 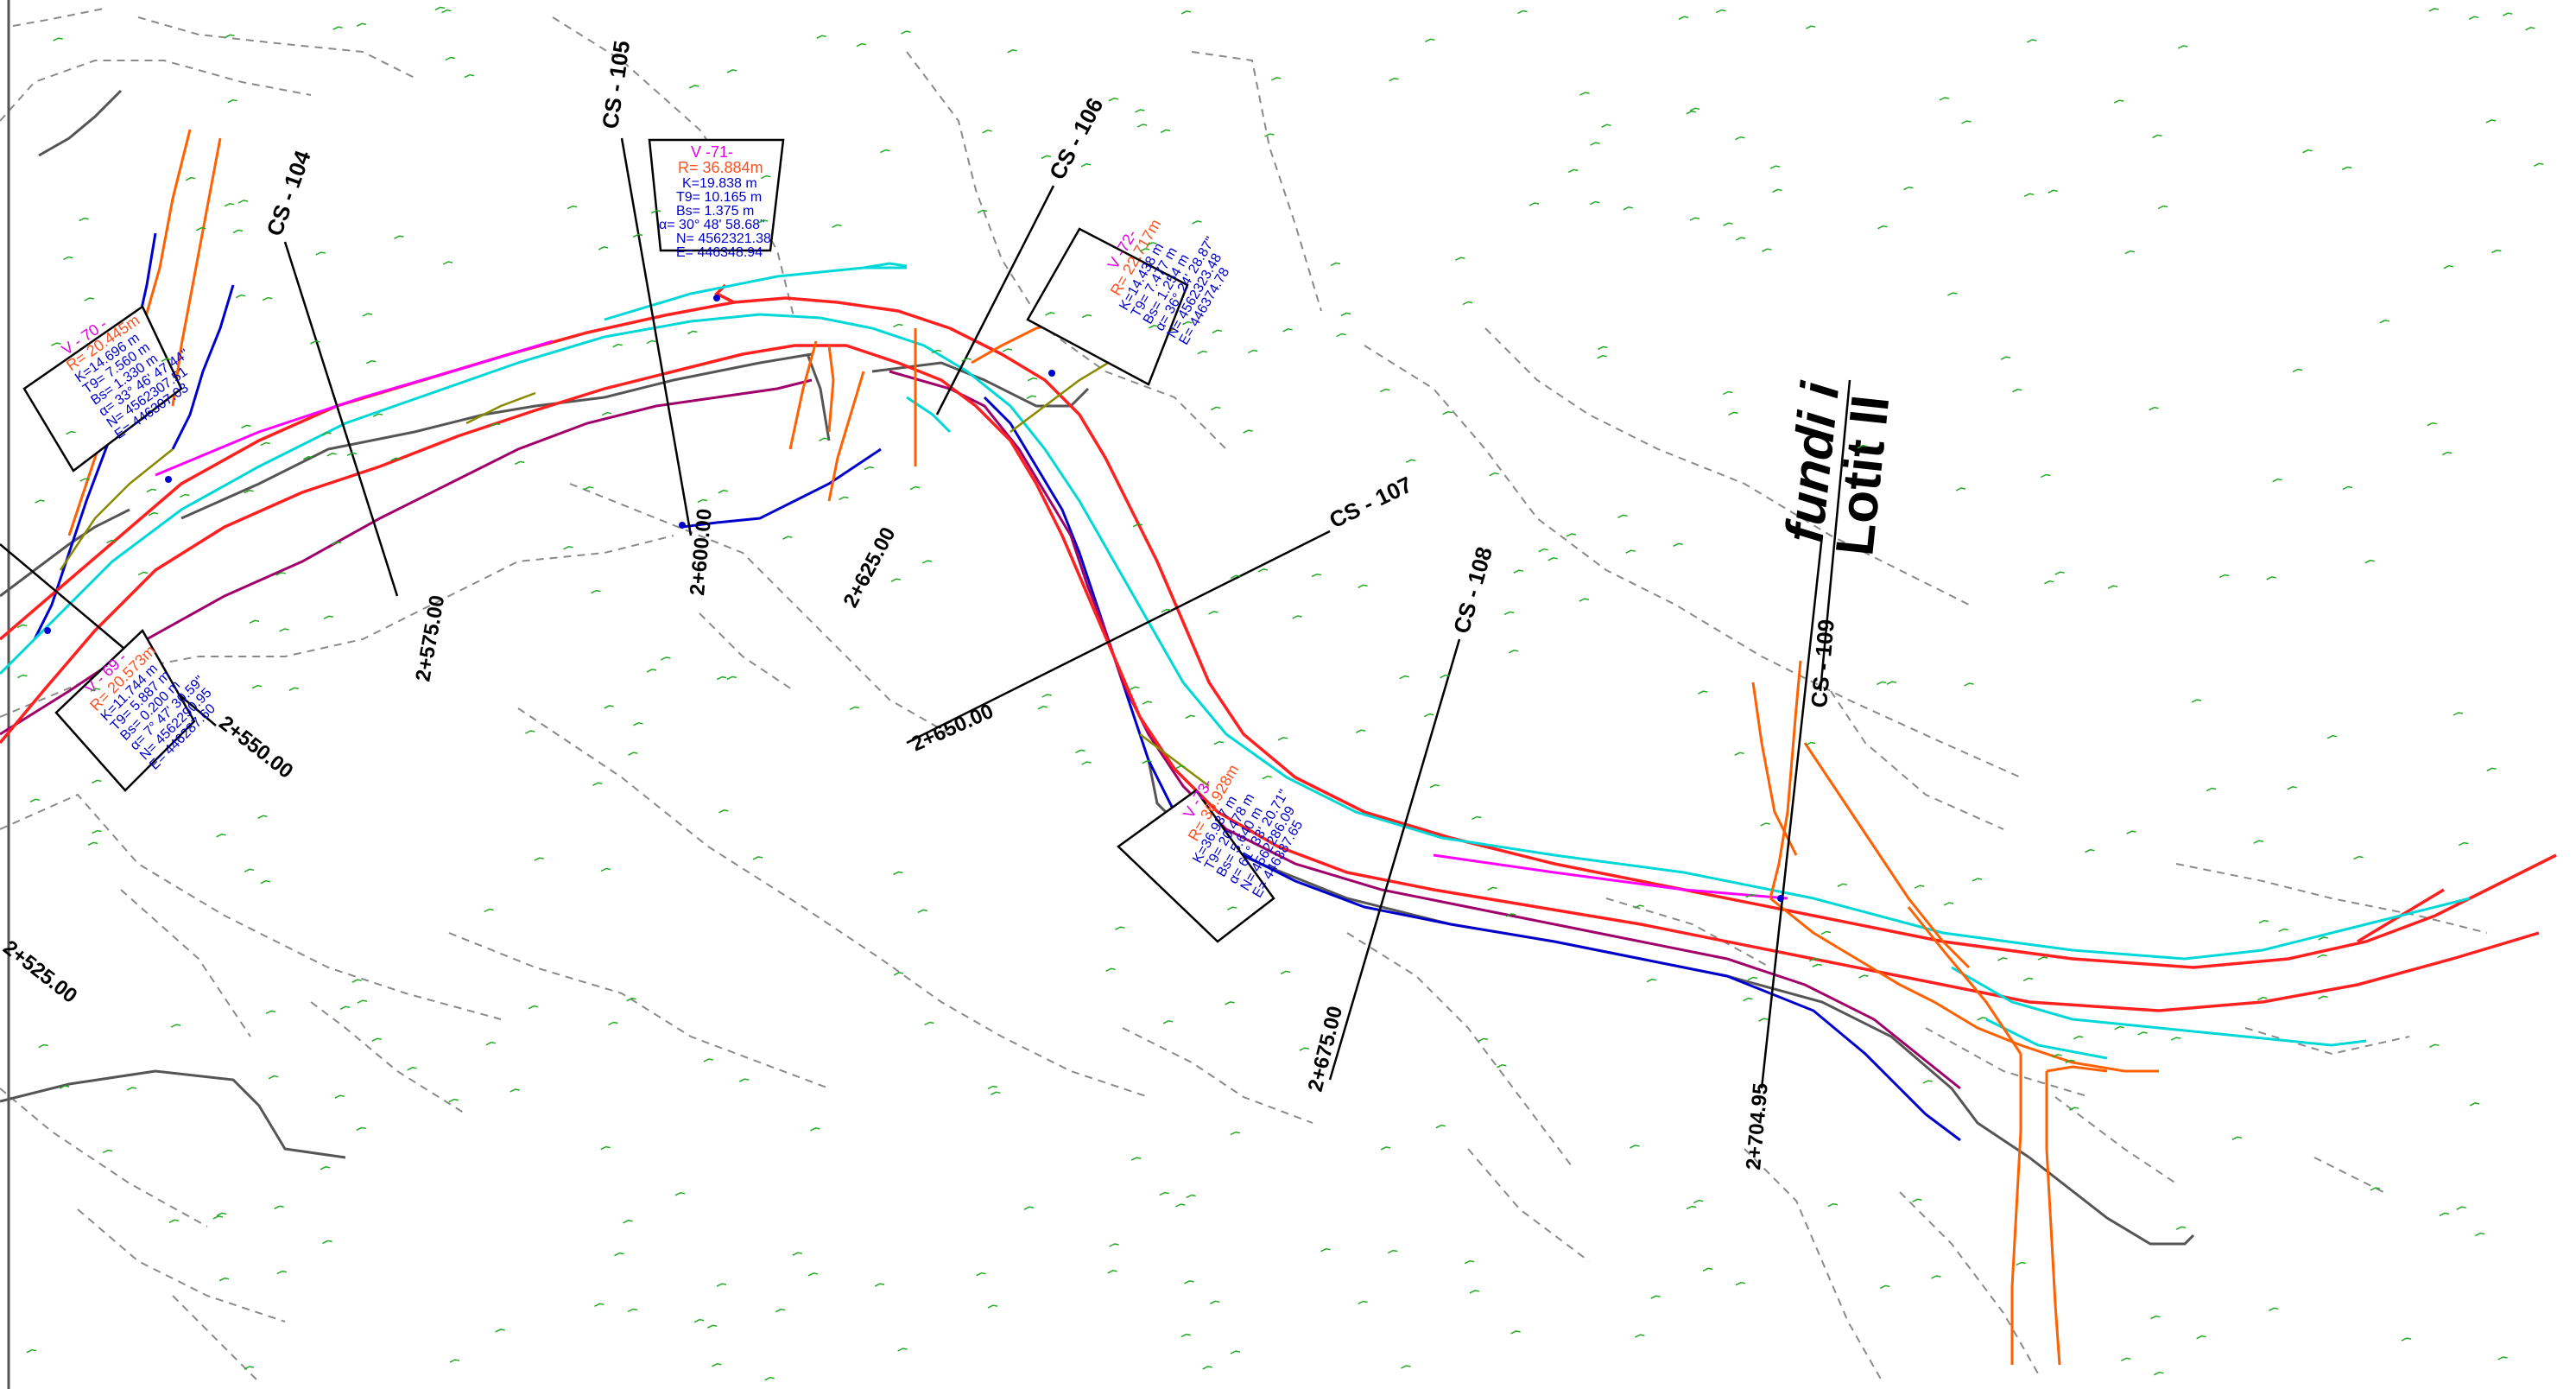 What do you see at coordinates (1472, 590) in the screenshot?
I see `cs-label-108: CS - 108` at bounding box center [1472, 590].